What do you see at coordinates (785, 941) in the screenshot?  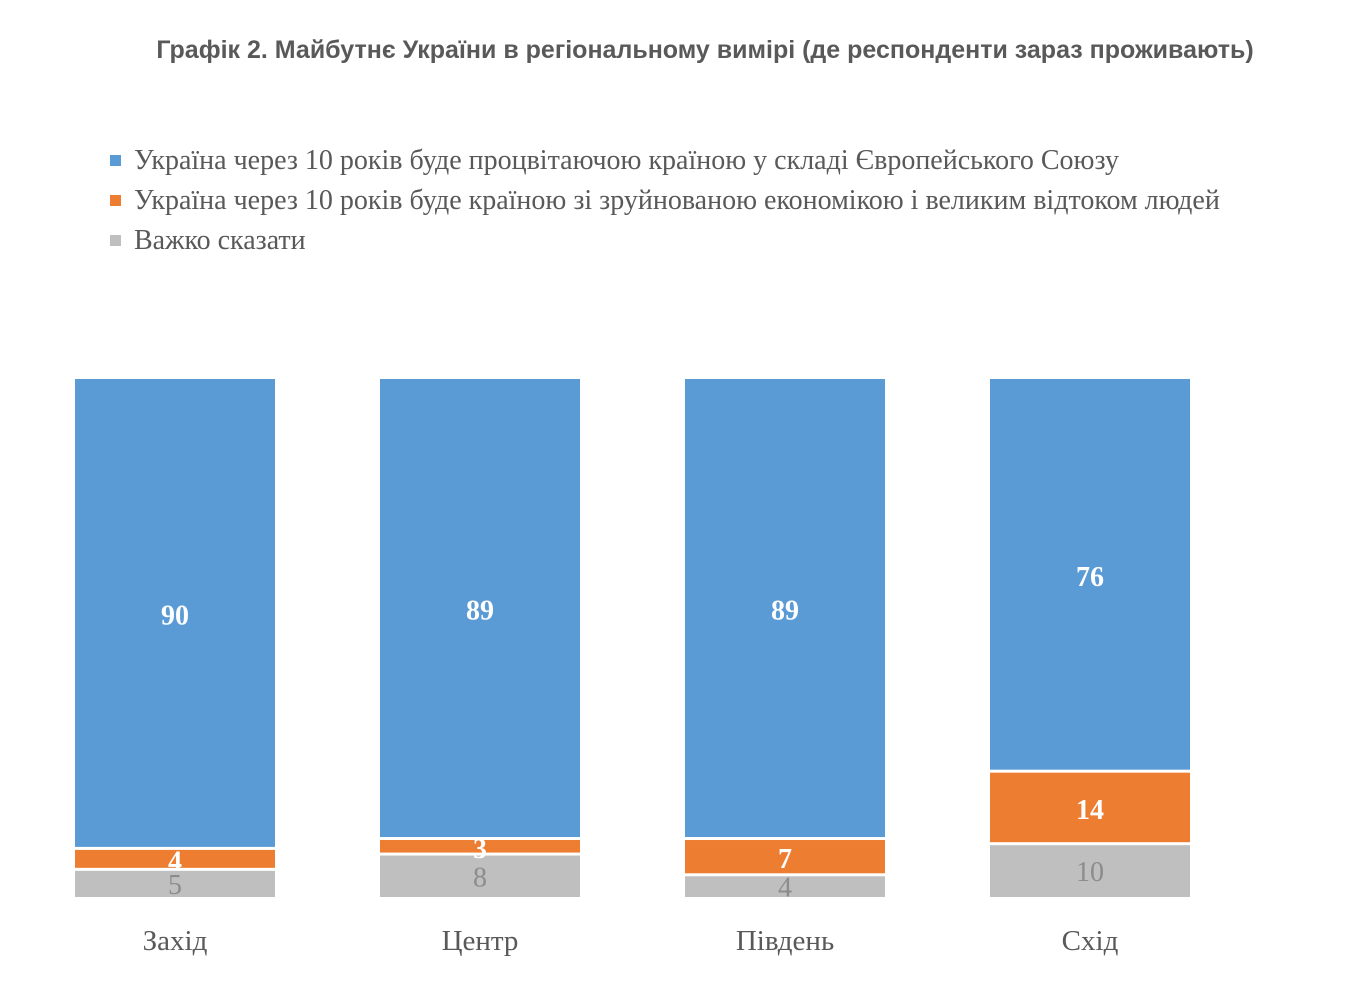 I see `category-label-2: Південь` at bounding box center [785, 941].